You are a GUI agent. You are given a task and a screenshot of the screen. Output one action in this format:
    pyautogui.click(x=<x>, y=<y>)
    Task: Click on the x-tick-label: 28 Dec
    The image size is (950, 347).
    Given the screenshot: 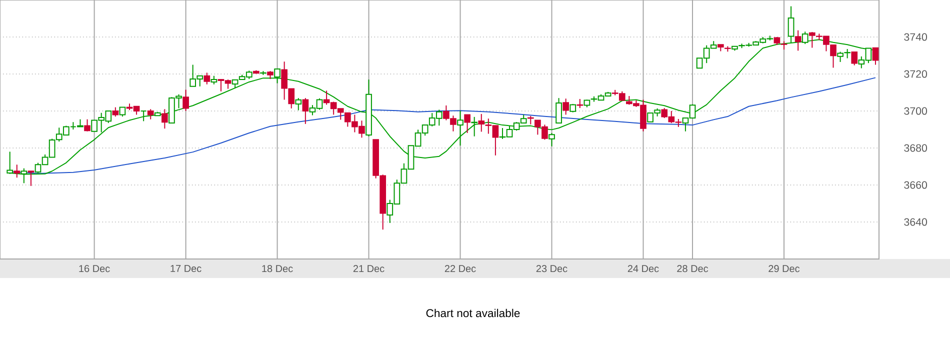 What is the action you would take?
    pyautogui.click(x=692, y=268)
    